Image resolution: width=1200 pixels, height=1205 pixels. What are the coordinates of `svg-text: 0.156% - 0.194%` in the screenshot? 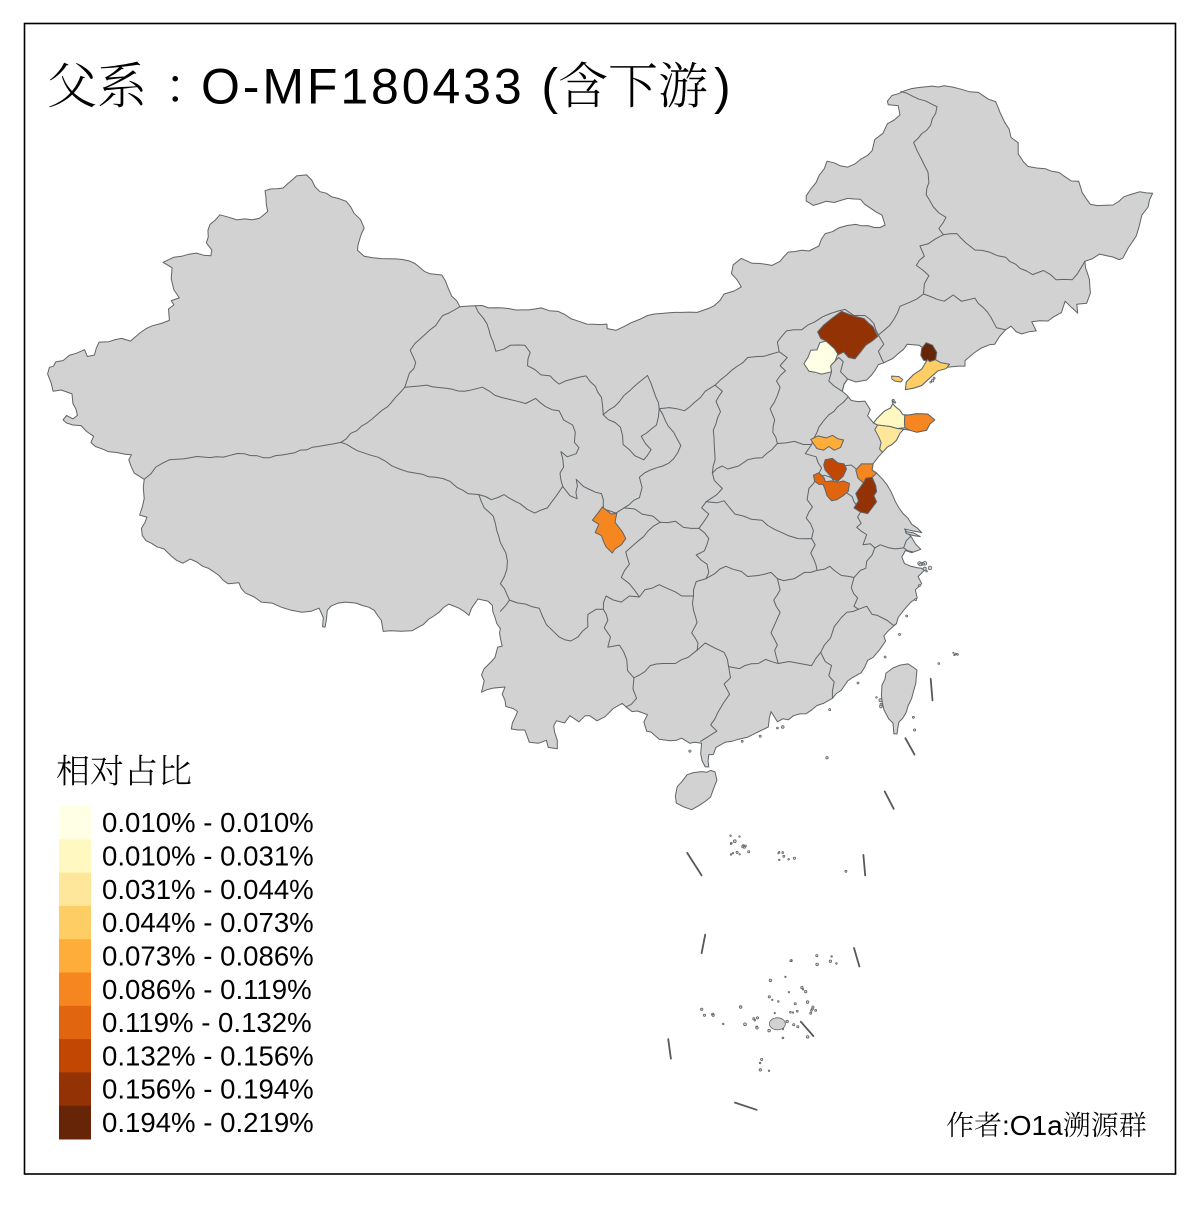 It's located at (208, 1089).